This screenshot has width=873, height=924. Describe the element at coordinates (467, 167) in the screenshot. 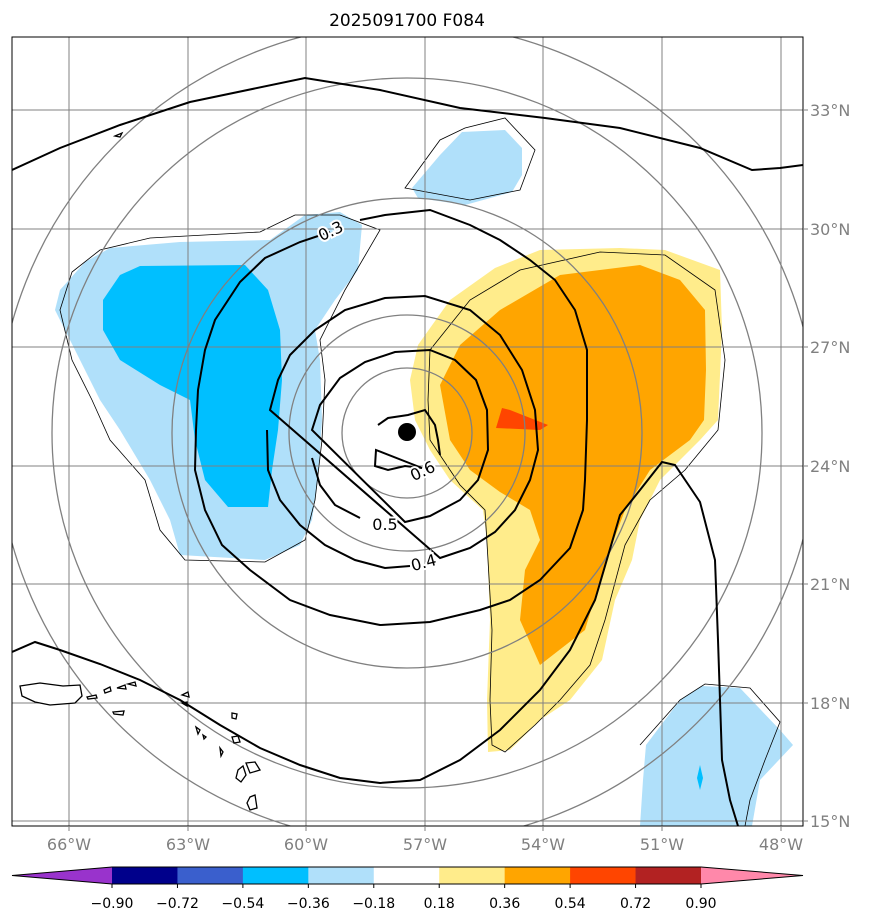

I see `light-blue-region-north` at that location.